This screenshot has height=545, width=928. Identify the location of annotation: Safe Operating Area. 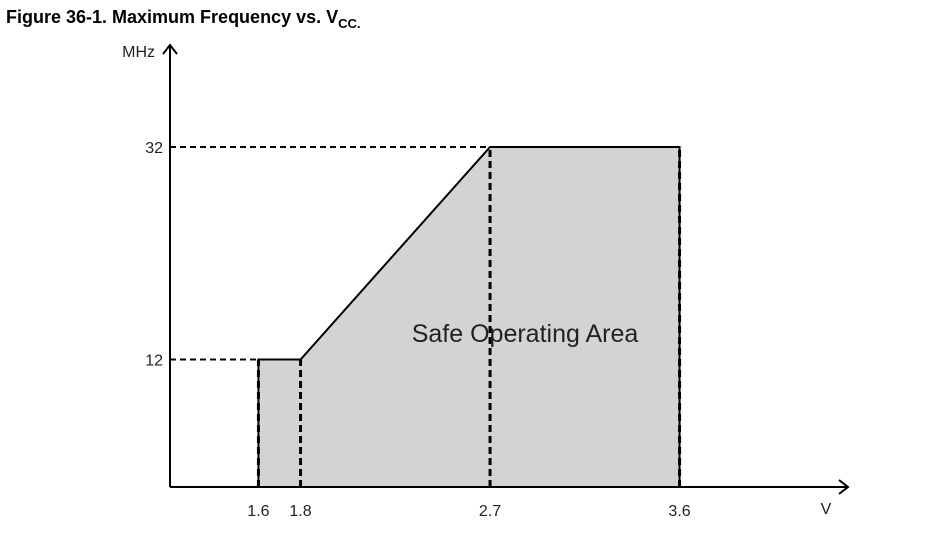
(525, 334).